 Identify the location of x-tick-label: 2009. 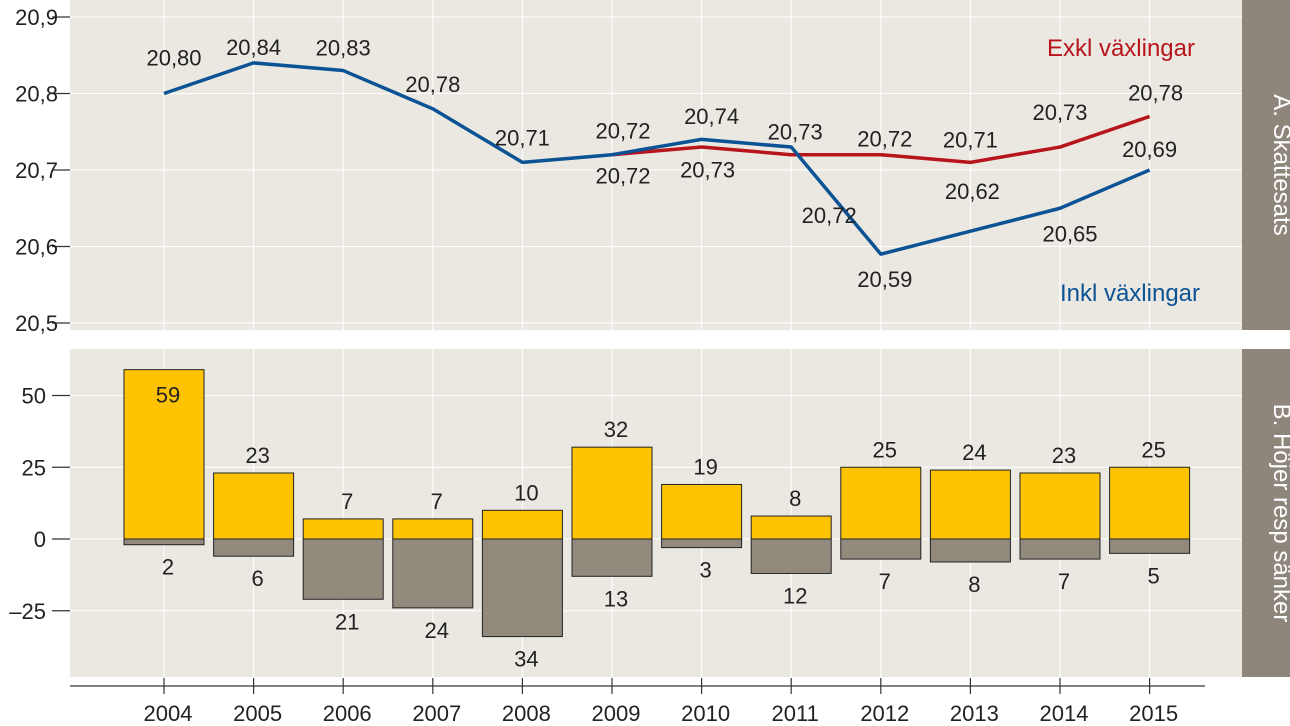
(616, 713).